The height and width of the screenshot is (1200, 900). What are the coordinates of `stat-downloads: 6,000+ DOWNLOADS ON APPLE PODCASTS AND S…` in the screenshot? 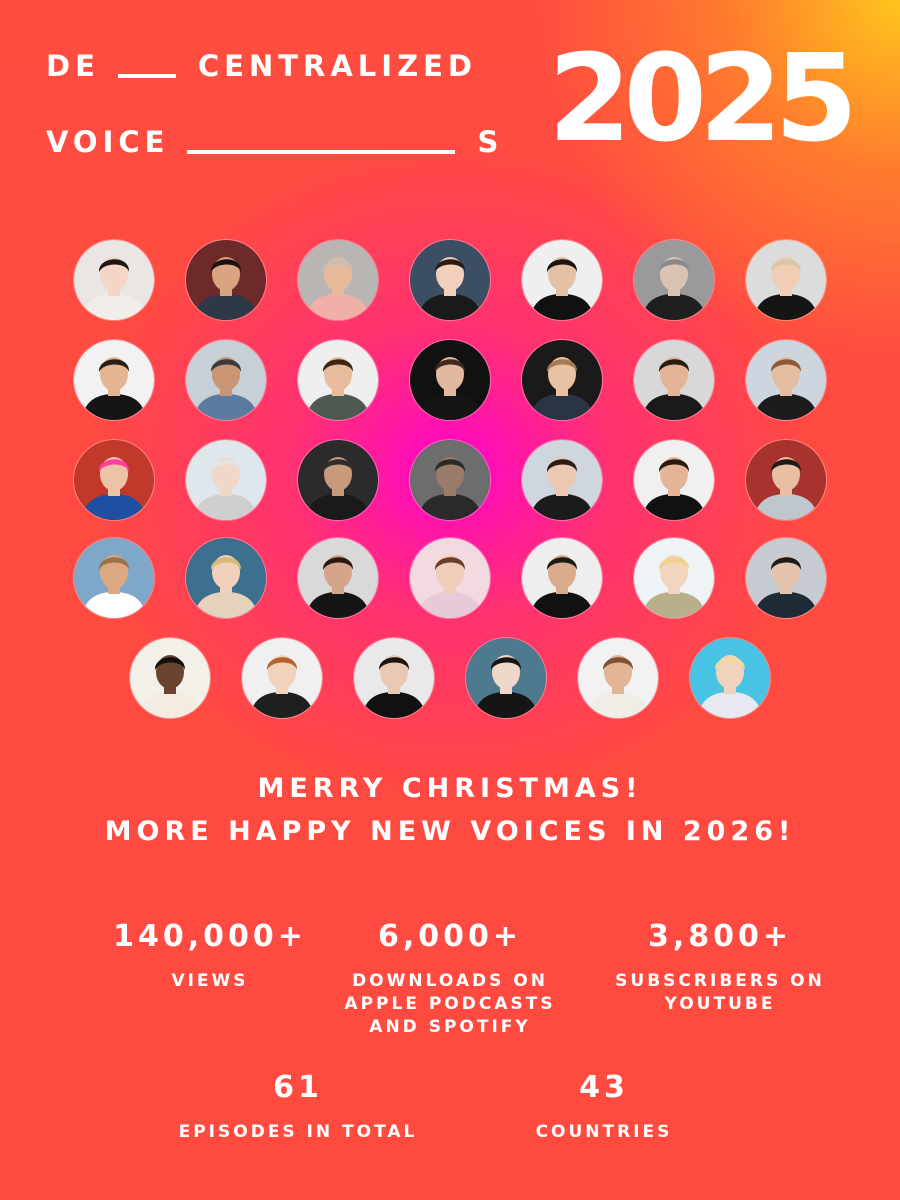 It's located at (450, 980).